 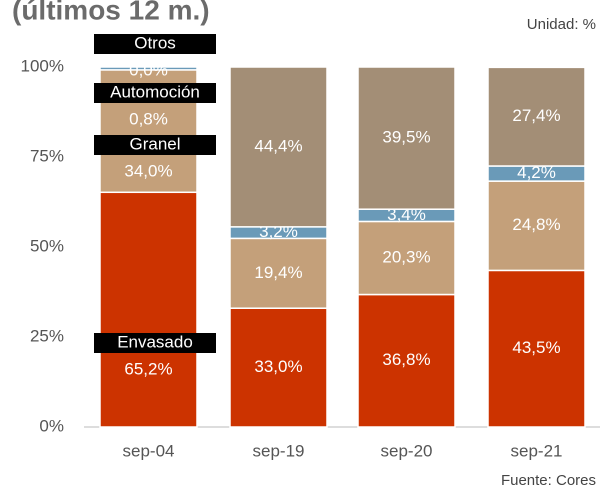 I want to click on y-tick-label: 100%, so click(x=42, y=65).